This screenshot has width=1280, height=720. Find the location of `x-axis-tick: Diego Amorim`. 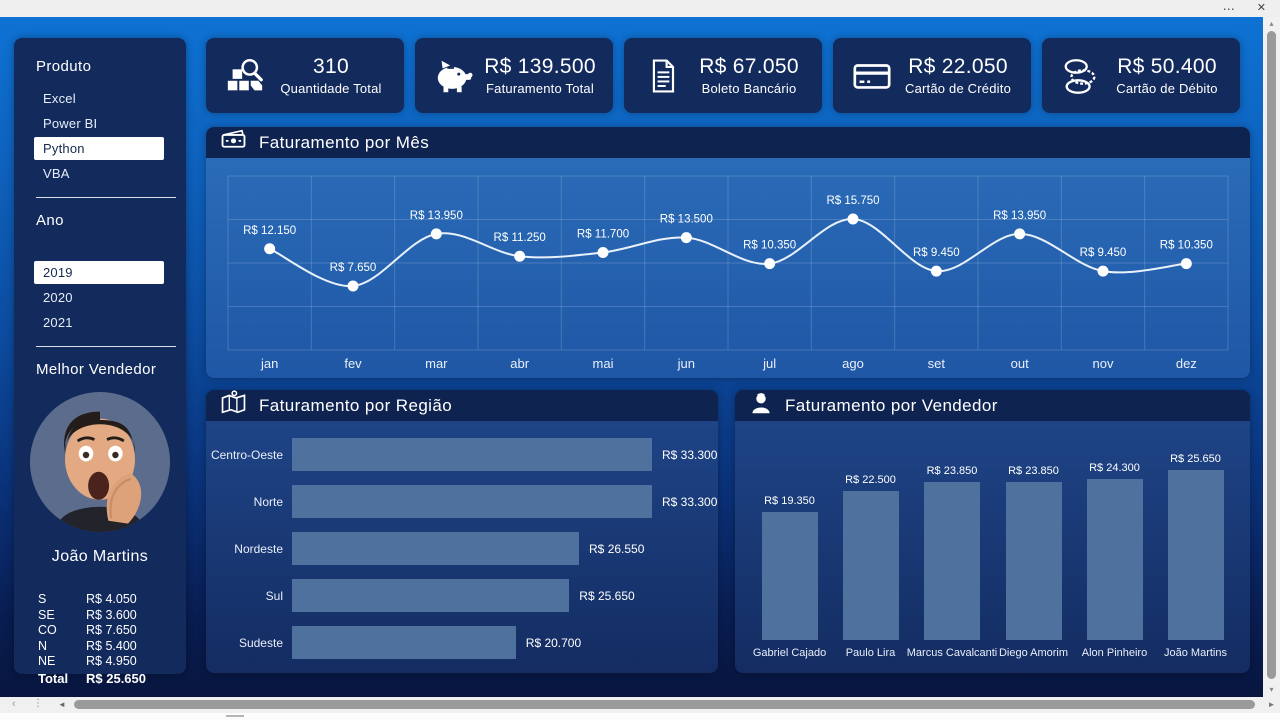

x-axis-tick: Diego Amorim is located at coordinates (1033, 653).